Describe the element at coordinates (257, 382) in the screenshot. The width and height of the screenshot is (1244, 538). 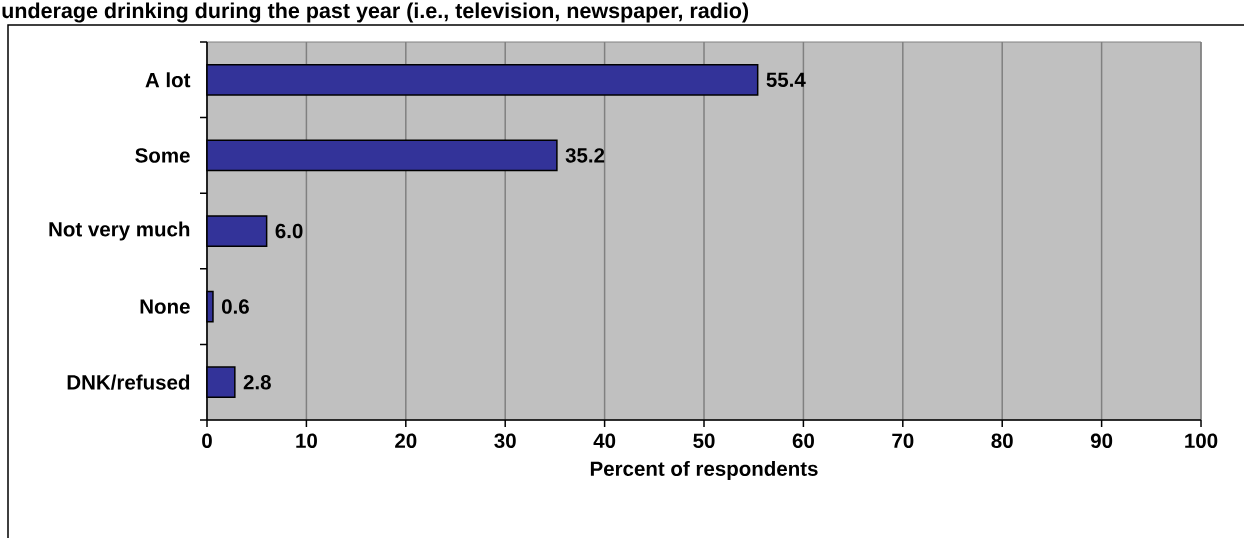
I see `data-label: 2.8` at that location.